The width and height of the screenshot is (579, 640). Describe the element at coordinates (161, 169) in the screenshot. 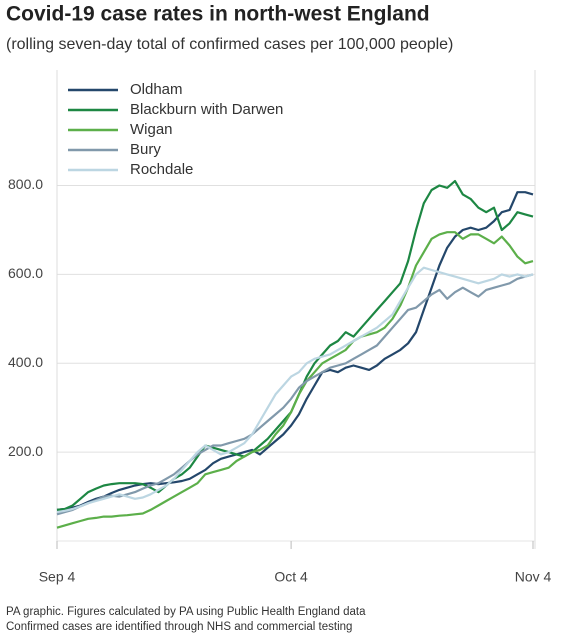

I see `legend-label: Rochdale` at that location.